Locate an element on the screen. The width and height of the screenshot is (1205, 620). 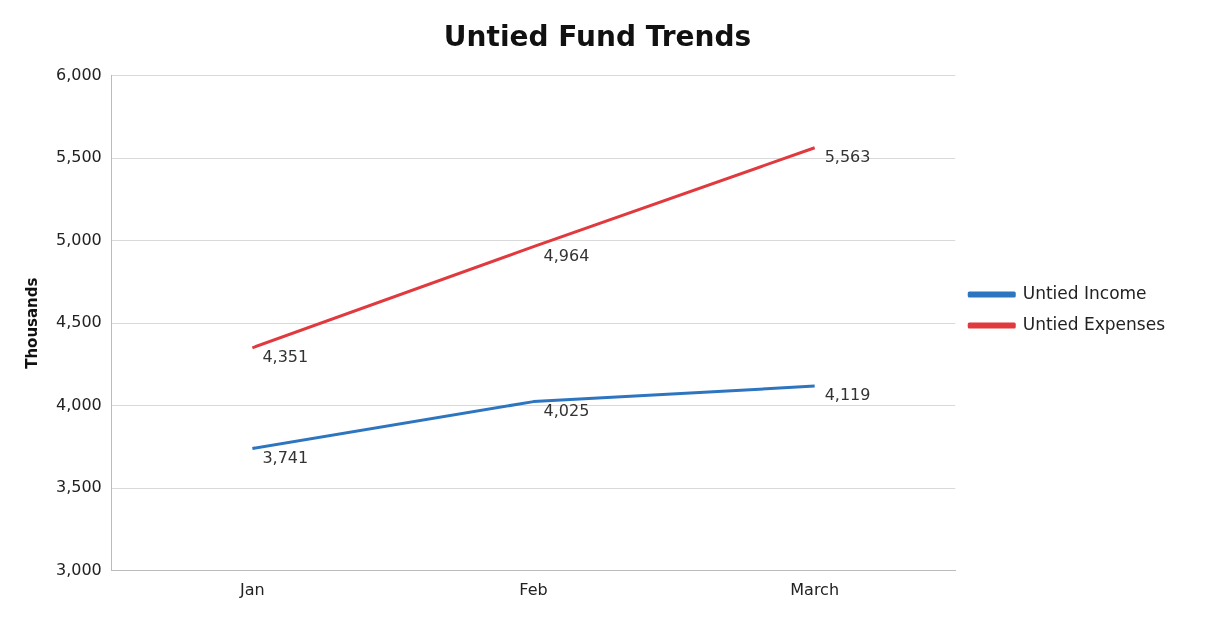
x-tick-label: Feb is located at coordinates (533, 589).